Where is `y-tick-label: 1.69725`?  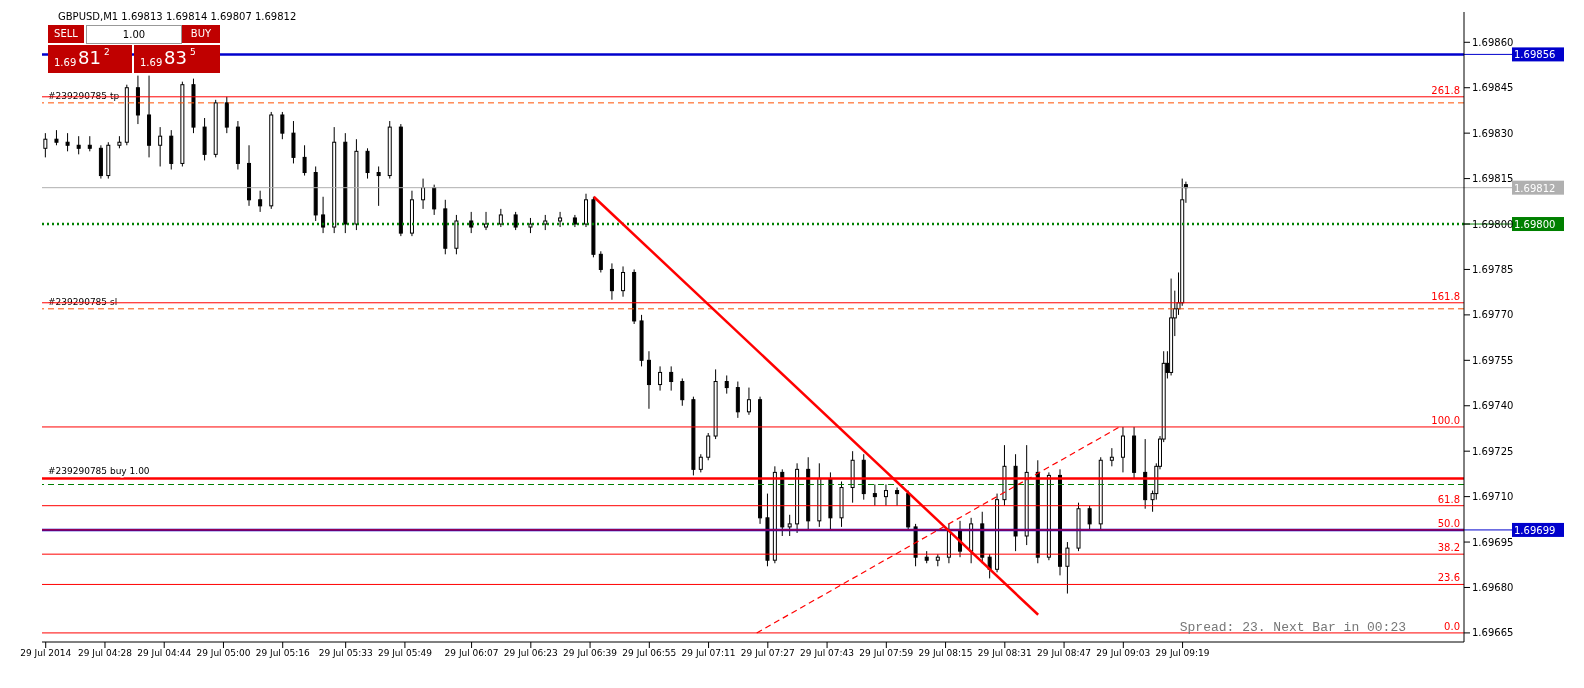 y-tick-label: 1.69725 is located at coordinates (1493, 451).